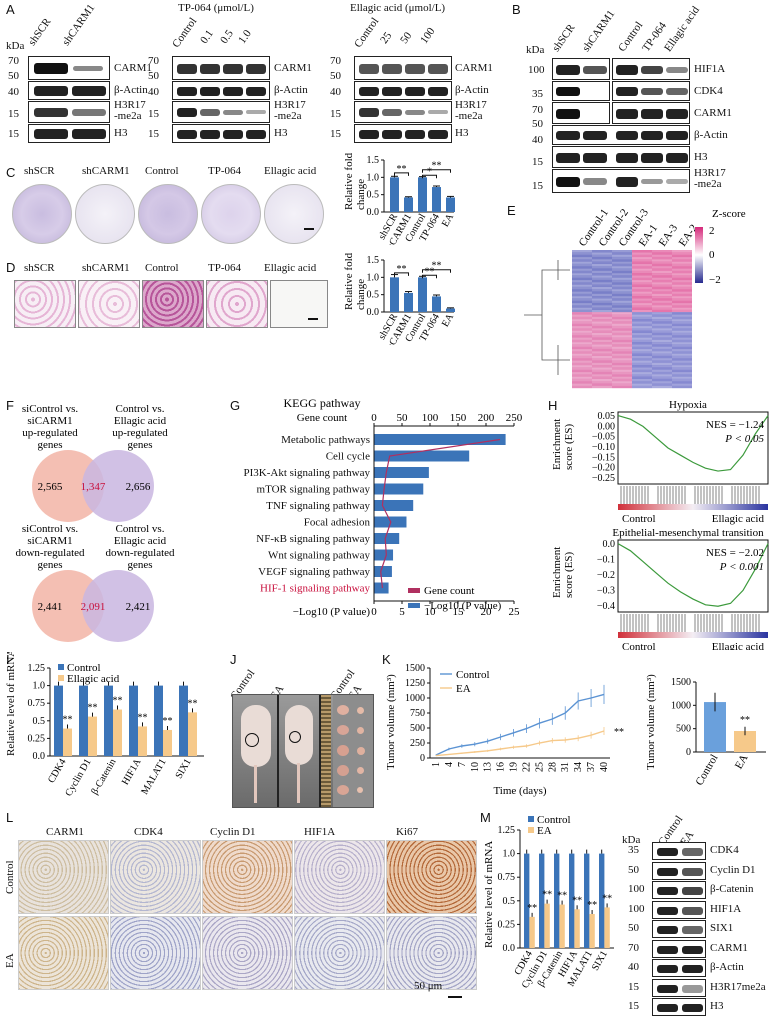 This screenshot has width=782, height=1016. I want to click on tumor, so click(343, 750).